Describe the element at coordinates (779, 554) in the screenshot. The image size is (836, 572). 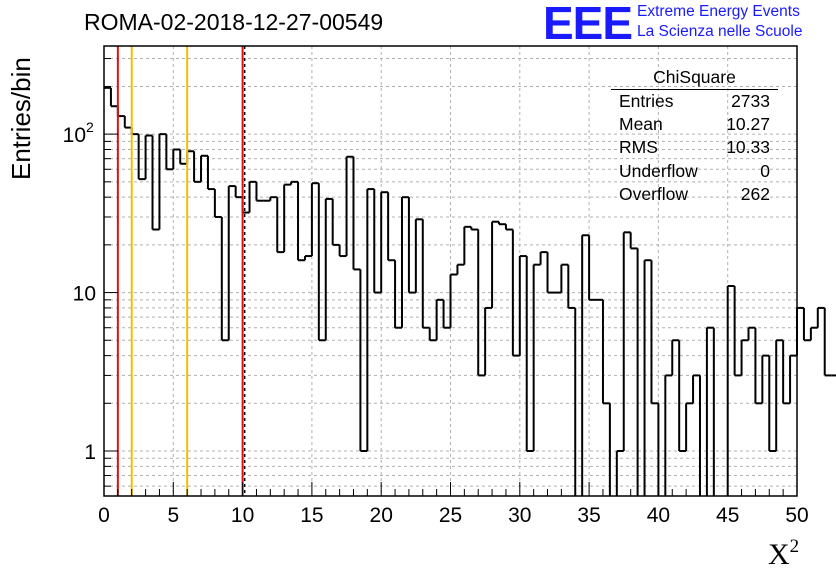
I see `x-axis-label-base: X` at that location.